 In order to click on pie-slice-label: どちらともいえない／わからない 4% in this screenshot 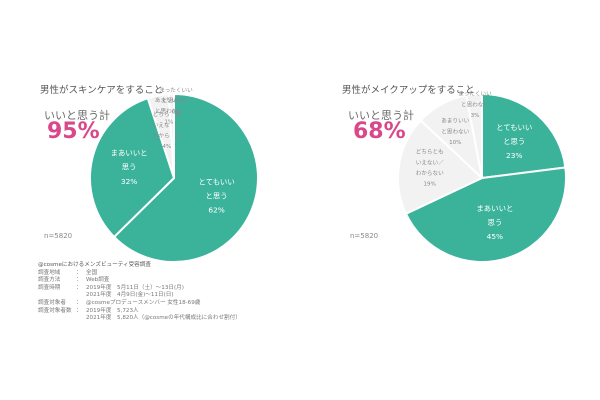, I will do `click(167, 130)`.